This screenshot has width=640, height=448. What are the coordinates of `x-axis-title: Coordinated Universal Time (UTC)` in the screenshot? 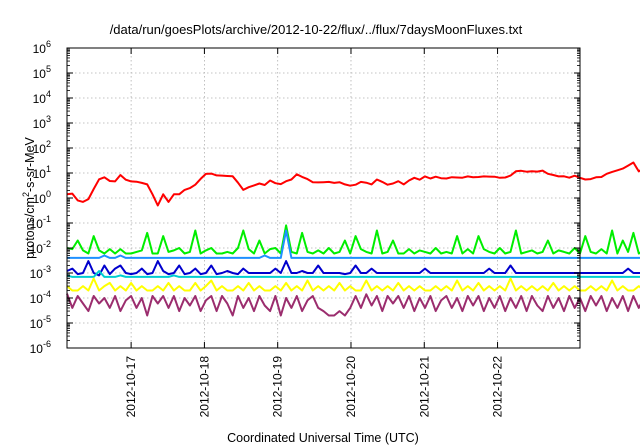 It's located at (323, 438).